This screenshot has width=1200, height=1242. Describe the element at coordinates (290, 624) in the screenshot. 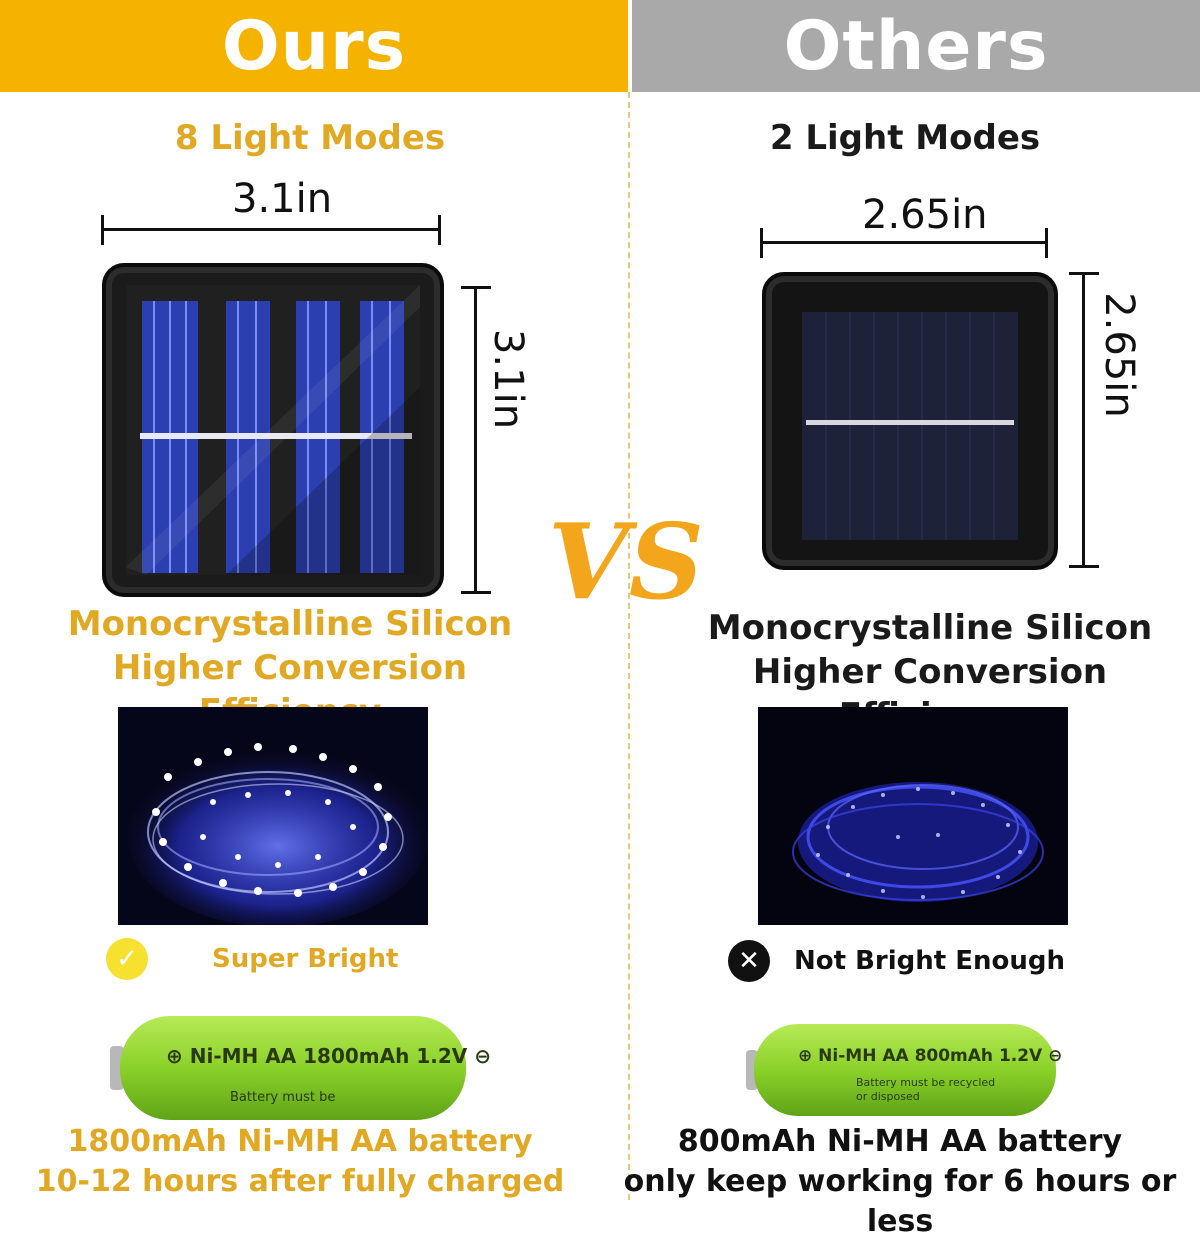

I see `ours-panel-type-line1: Monocrystalline Silicon` at that location.